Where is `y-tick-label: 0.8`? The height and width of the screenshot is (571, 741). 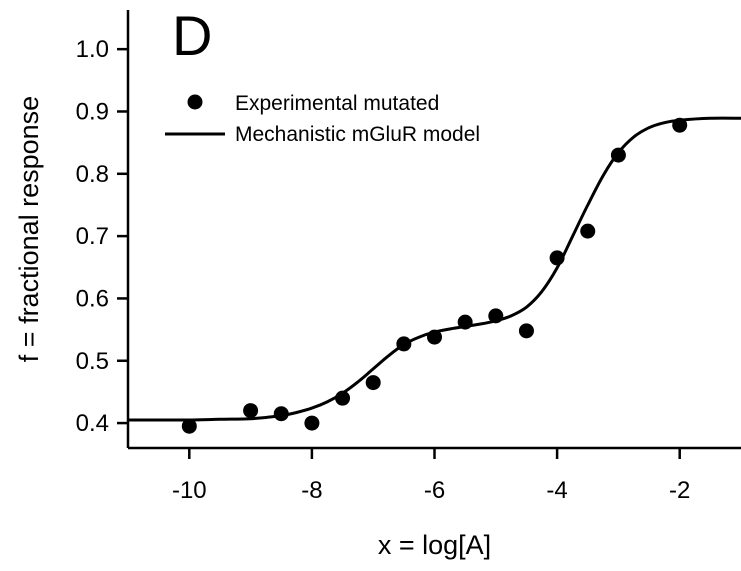 y-tick-label: 0.8 is located at coordinates (92, 174).